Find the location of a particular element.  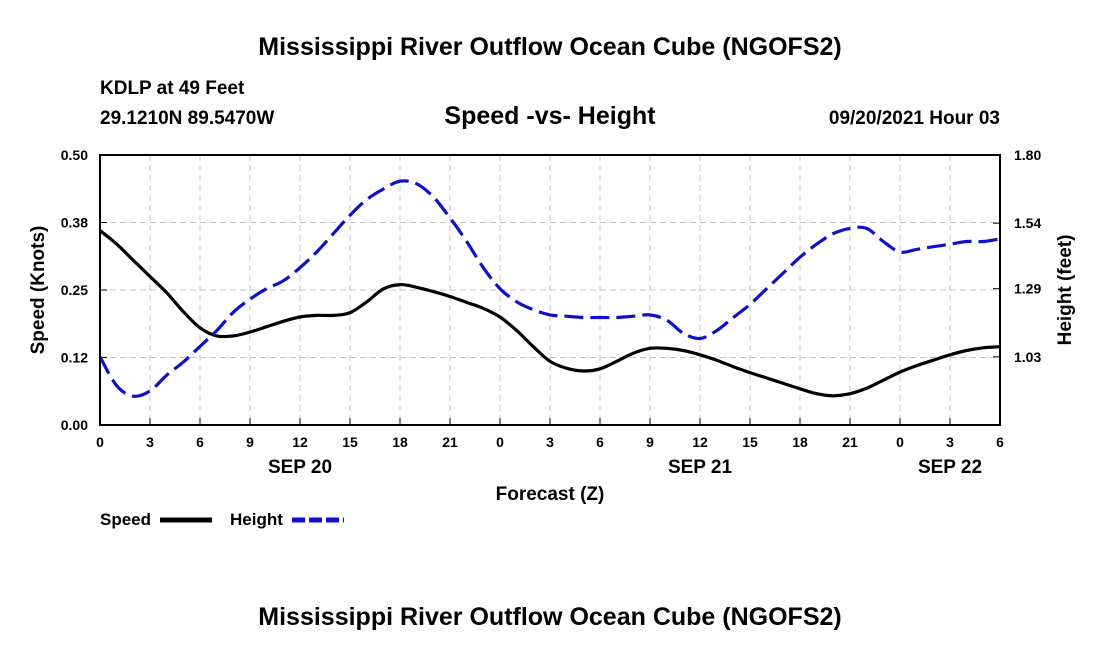

y-tick-label: 0.50 is located at coordinates (74, 155).